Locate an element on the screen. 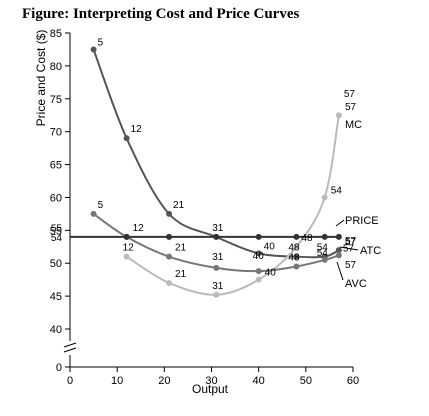  y-tick-label: 50 is located at coordinates (56, 264).